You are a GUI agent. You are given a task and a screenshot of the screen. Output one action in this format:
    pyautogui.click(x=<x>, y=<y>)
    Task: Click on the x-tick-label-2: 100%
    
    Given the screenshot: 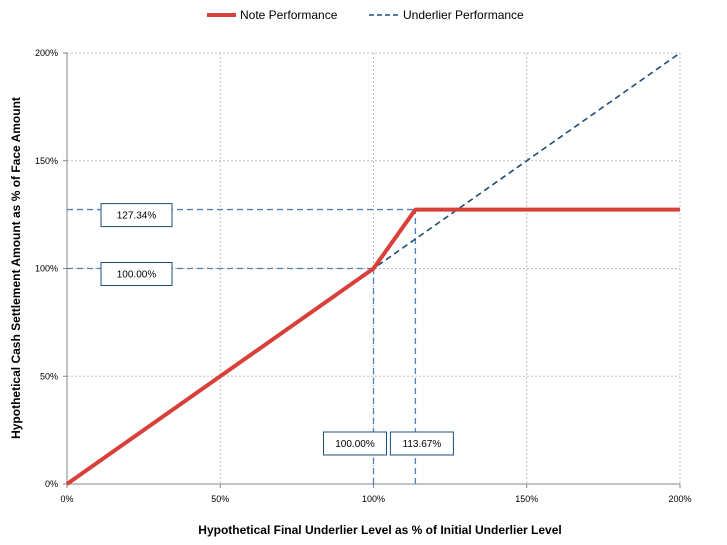 What is the action you would take?
    pyautogui.click(x=373, y=499)
    